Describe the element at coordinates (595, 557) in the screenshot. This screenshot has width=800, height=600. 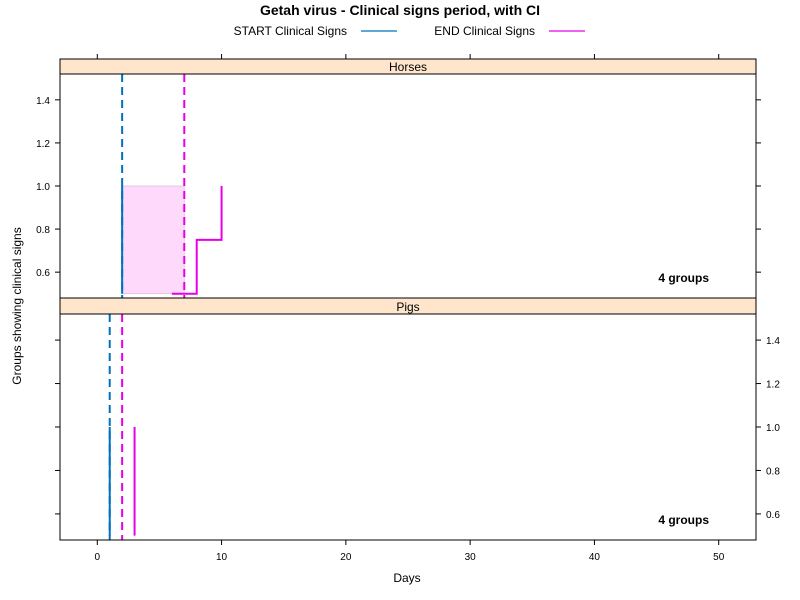
I see `x-tick-label: 40` at that location.